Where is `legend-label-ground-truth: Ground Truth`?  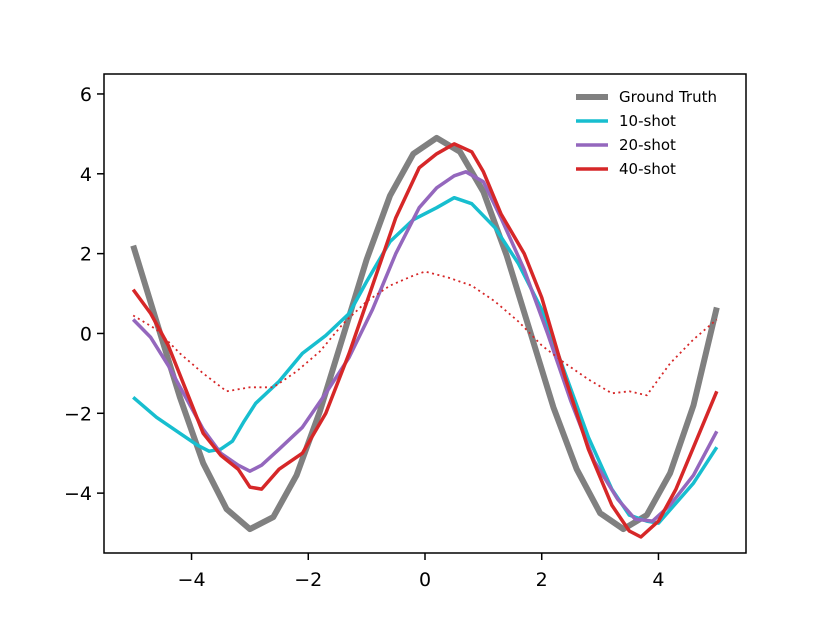 legend-label-ground-truth: Ground Truth is located at coordinates (668, 97).